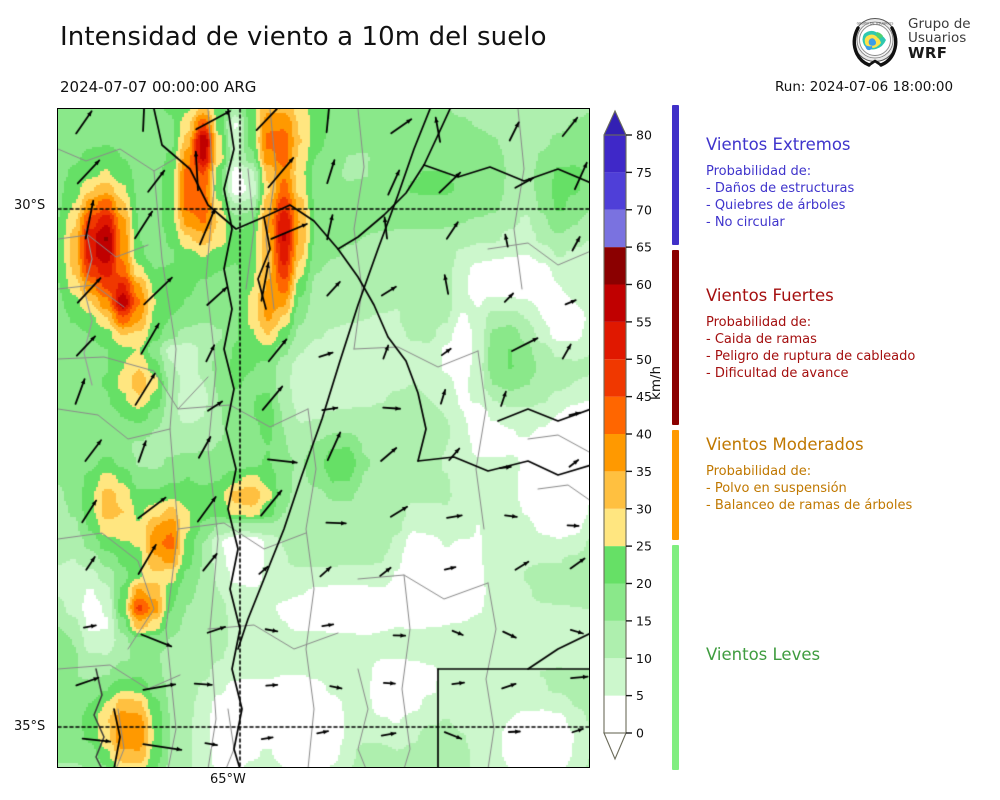  Describe the element at coordinates (644, 396) in the screenshot. I see `colorbar-tick-label: 45` at that location.